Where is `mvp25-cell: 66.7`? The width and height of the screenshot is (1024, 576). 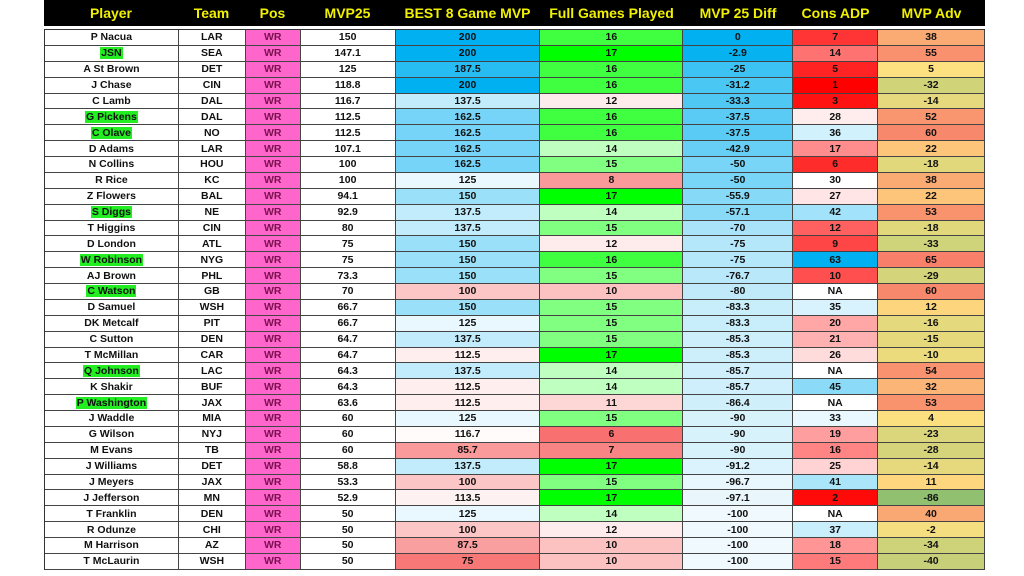 mvp25-cell: 66.7 is located at coordinates (348, 323).